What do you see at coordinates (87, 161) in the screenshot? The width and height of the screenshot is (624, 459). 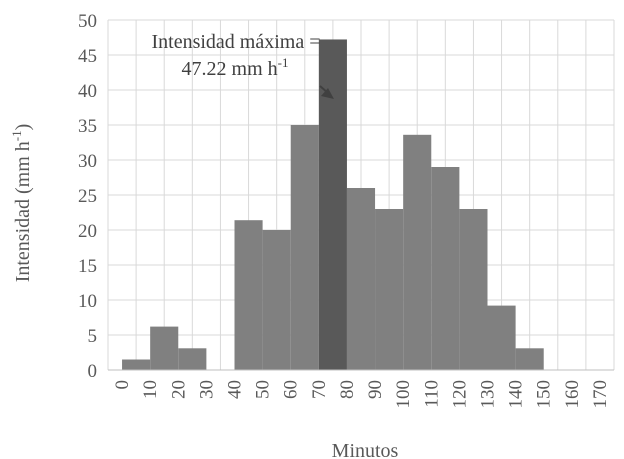 I see `y-tick-label: 30` at bounding box center [87, 161].